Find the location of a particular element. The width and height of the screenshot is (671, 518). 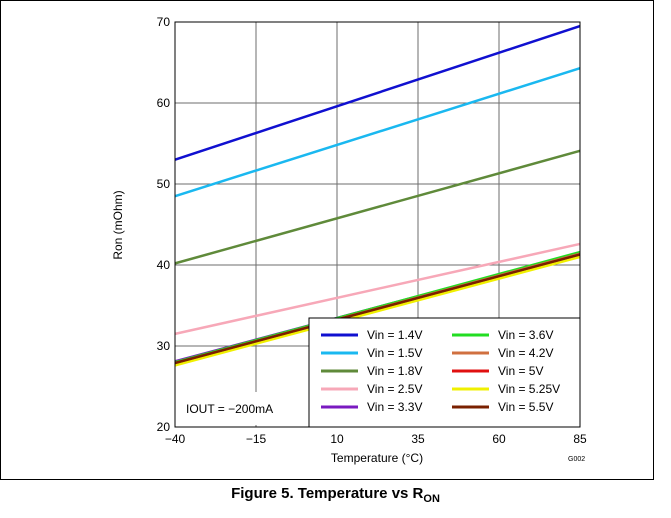

y-tick-label: 60 is located at coordinates (164, 103).